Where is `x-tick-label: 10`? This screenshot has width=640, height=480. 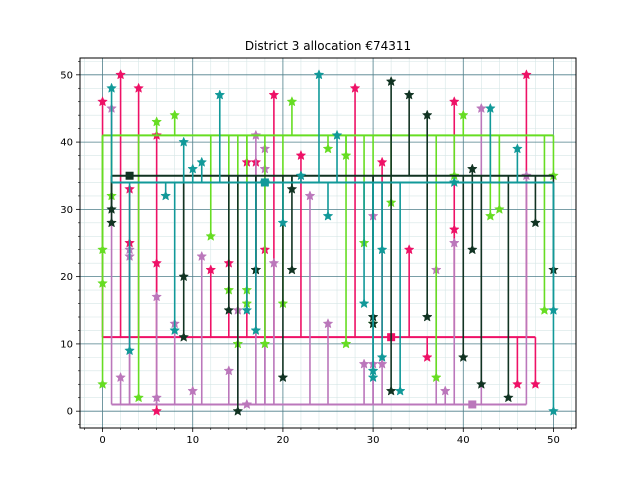 x-tick-label: 10 is located at coordinates (192, 440).